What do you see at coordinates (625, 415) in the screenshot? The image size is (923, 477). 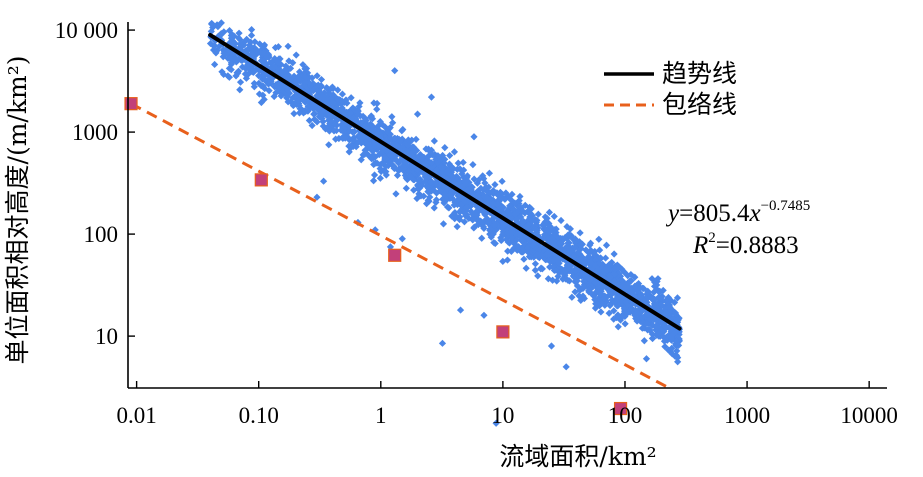 I see `x-tick-label: 100` at bounding box center [625, 415].